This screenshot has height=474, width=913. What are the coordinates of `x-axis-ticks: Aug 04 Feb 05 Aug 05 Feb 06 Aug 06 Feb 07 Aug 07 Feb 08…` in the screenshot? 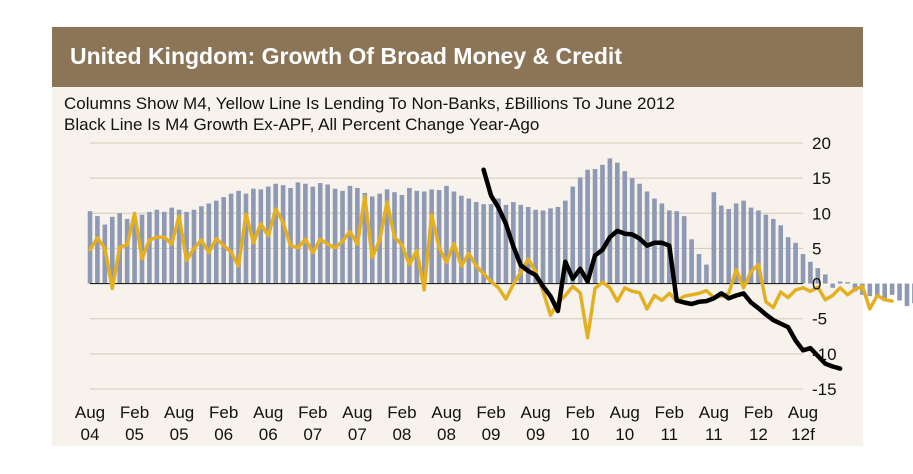 It's located at (446, 423).